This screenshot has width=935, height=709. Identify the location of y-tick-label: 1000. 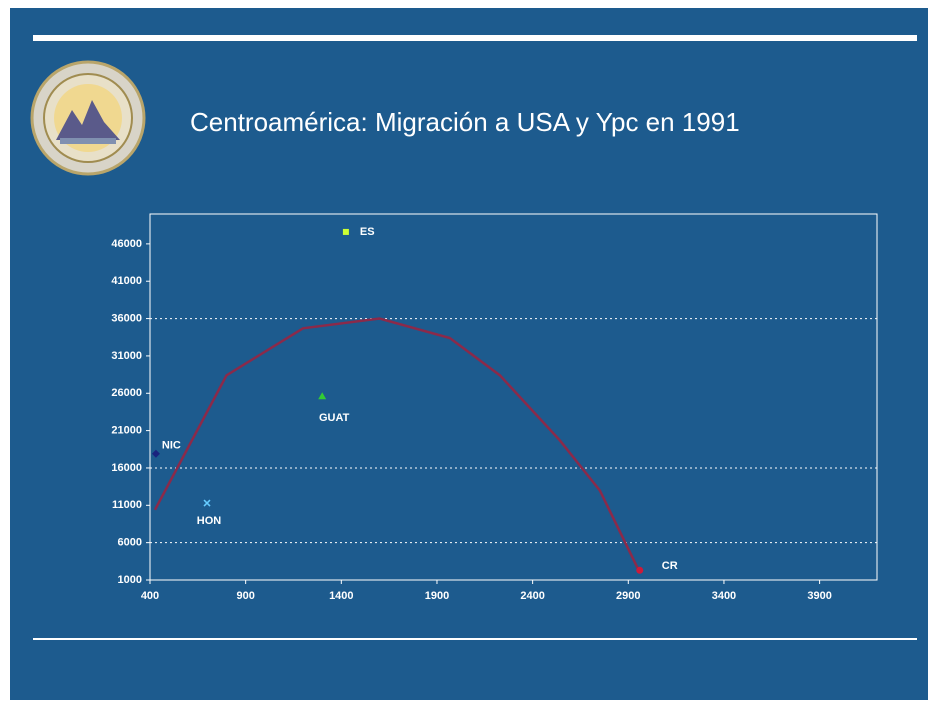
(130, 580).